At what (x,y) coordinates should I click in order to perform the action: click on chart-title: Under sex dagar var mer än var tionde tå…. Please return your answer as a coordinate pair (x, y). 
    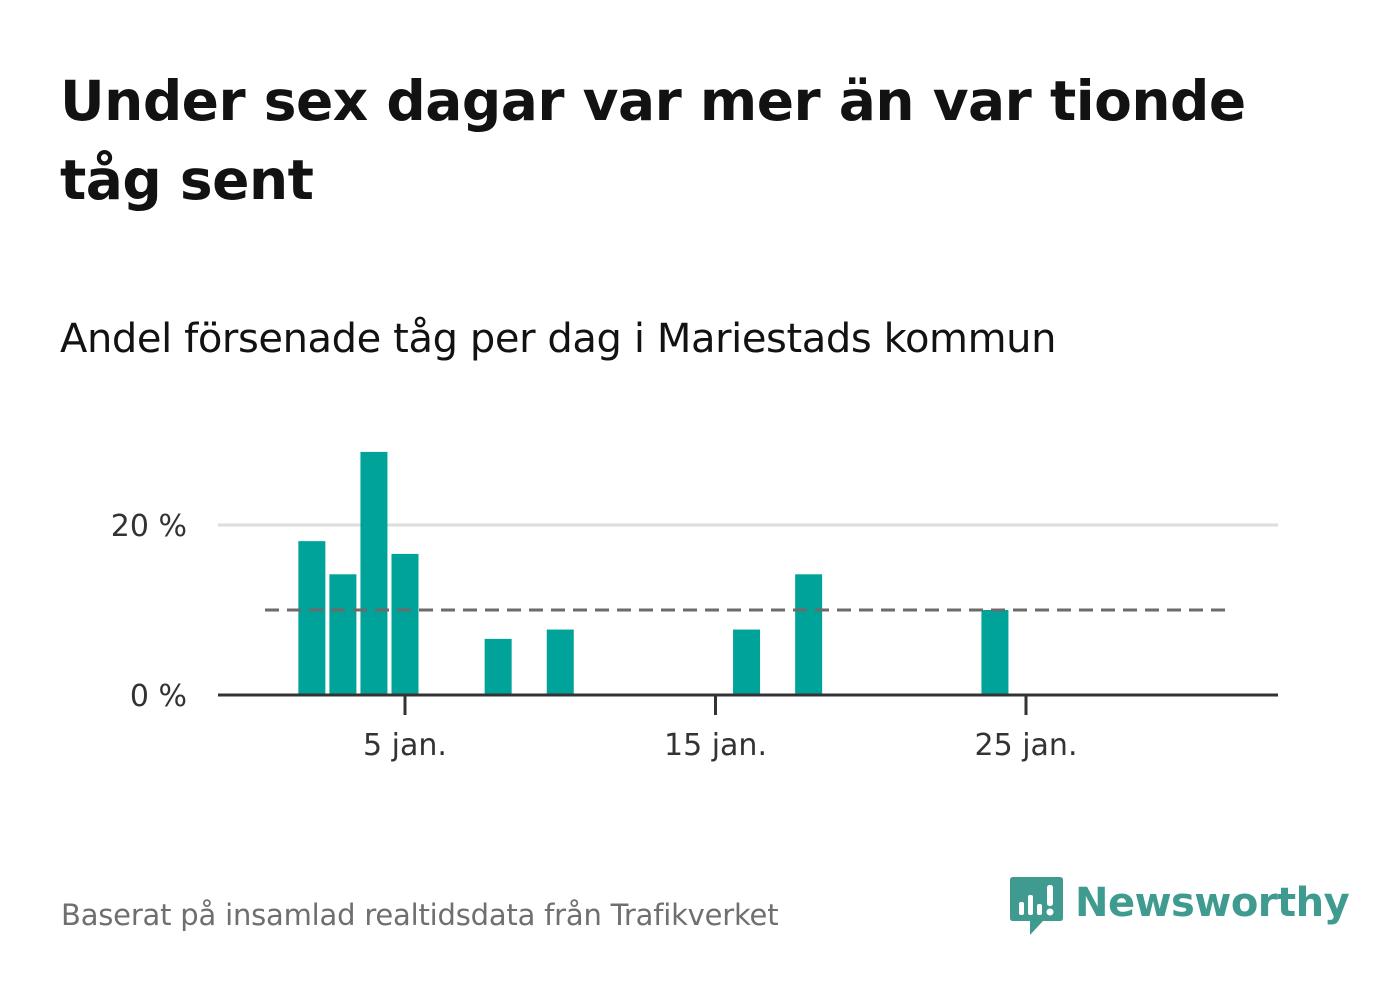
    Looking at the image, I should click on (653, 140).